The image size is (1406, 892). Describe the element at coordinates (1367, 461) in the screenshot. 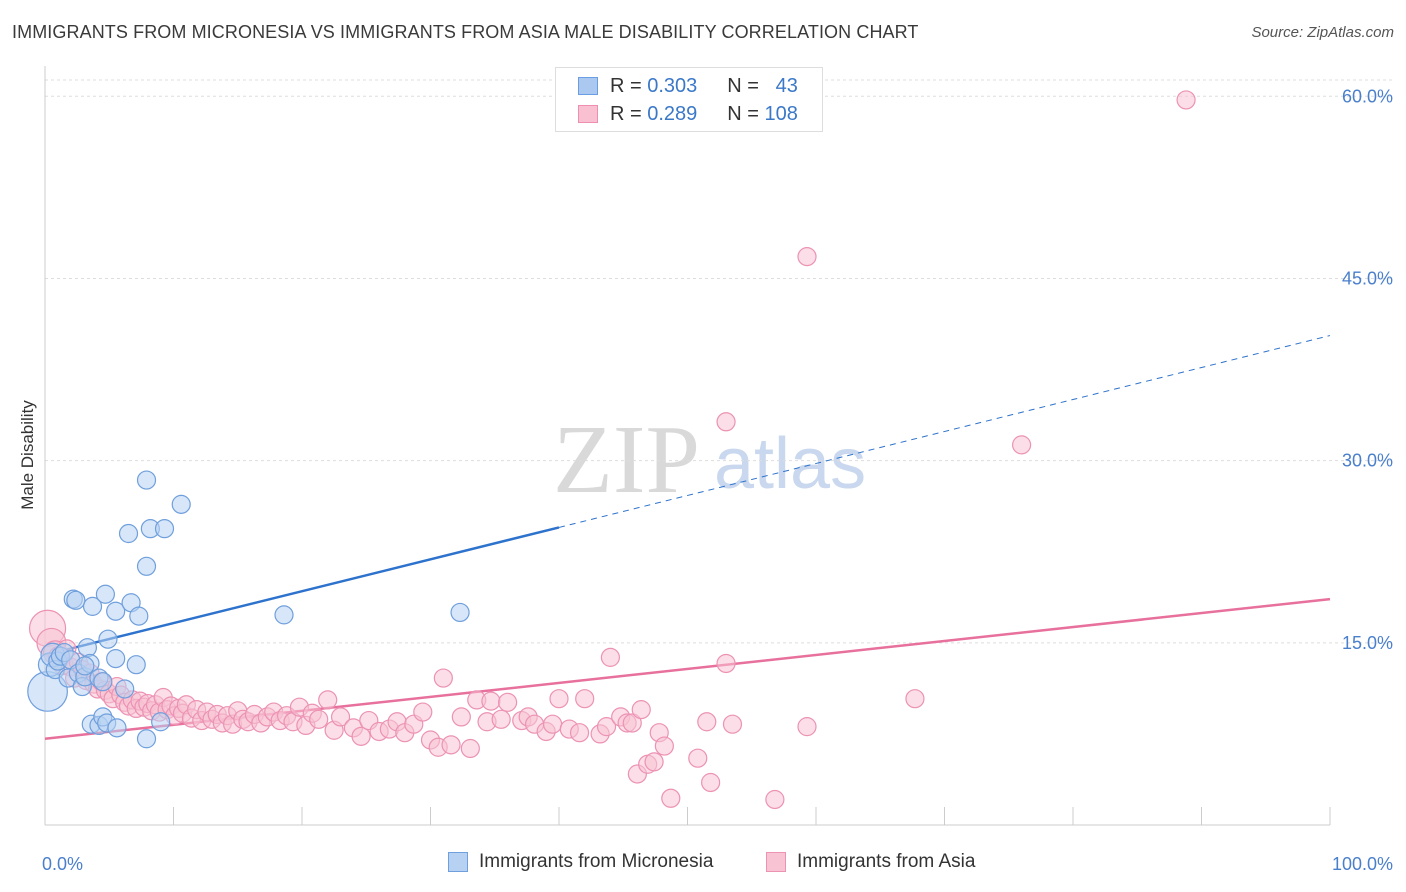

I see `y-tick-label: 30.0%` at that location.